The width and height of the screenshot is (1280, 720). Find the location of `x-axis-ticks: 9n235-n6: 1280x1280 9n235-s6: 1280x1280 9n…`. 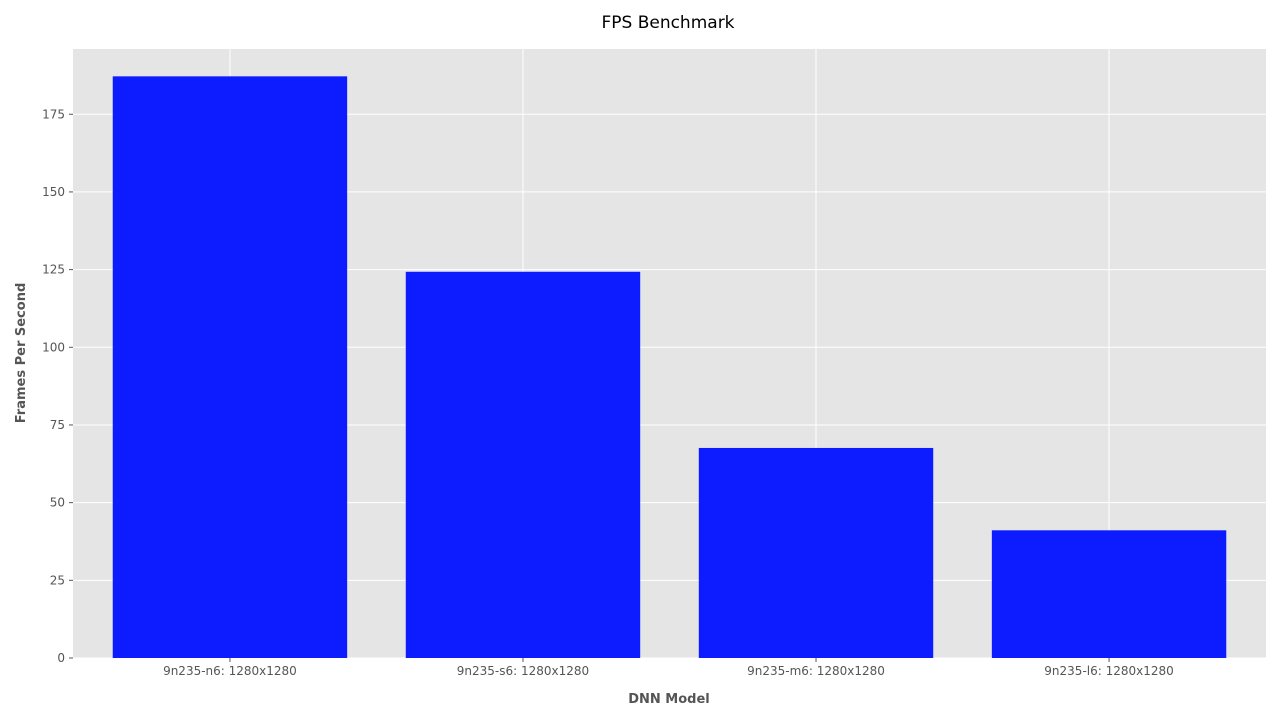

x-axis-ticks: 9n235-n6: 1280x1280 9n235-s6: 1280x1280 9n… is located at coordinates (668, 668).